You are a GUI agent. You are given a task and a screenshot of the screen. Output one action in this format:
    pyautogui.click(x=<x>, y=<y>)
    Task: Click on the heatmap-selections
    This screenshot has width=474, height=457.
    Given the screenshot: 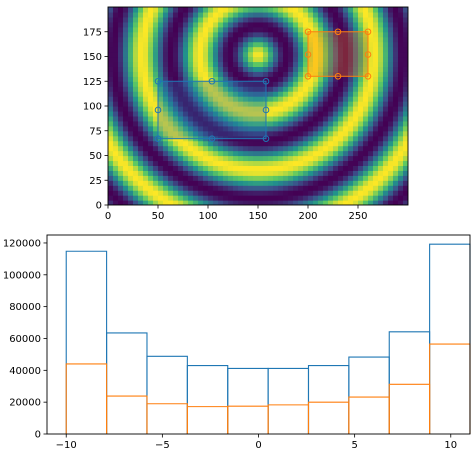 What is the action you would take?
    pyautogui.click(x=263, y=85)
    